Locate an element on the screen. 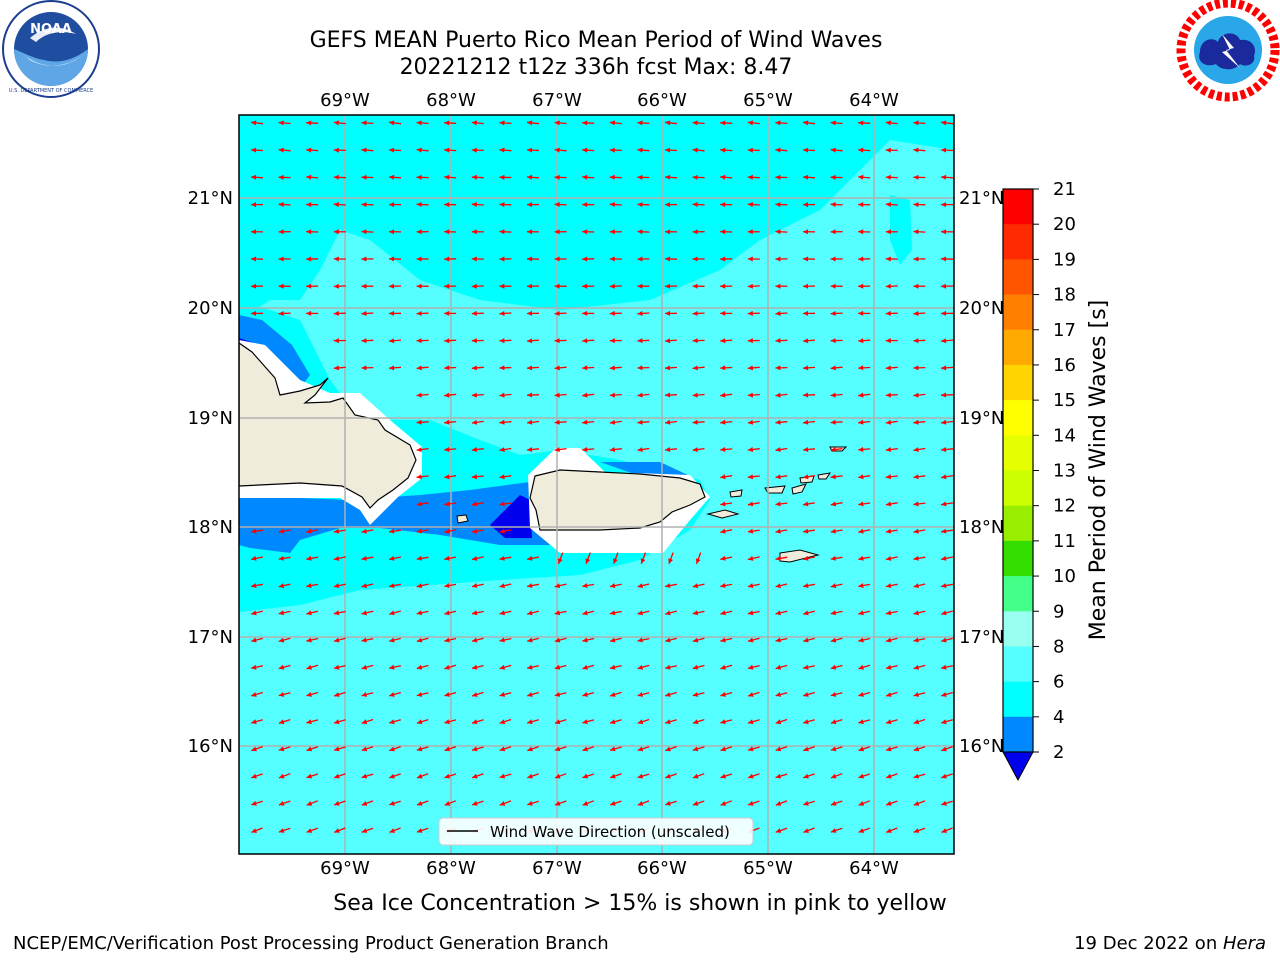  lat-label-right: 18°N is located at coordinates (981, 527).